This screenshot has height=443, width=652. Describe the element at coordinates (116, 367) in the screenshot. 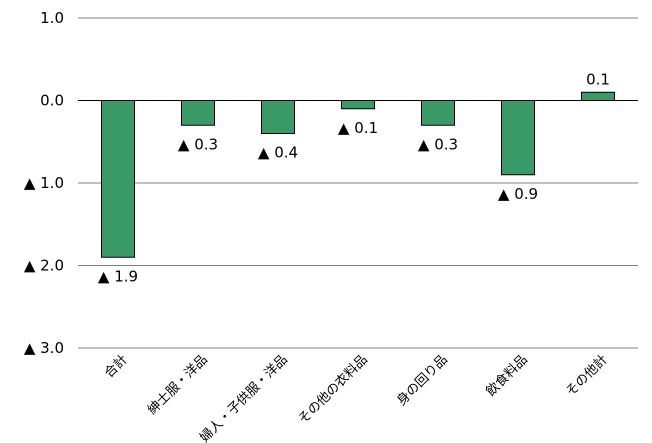

I see `category-label: 合計` at that location.